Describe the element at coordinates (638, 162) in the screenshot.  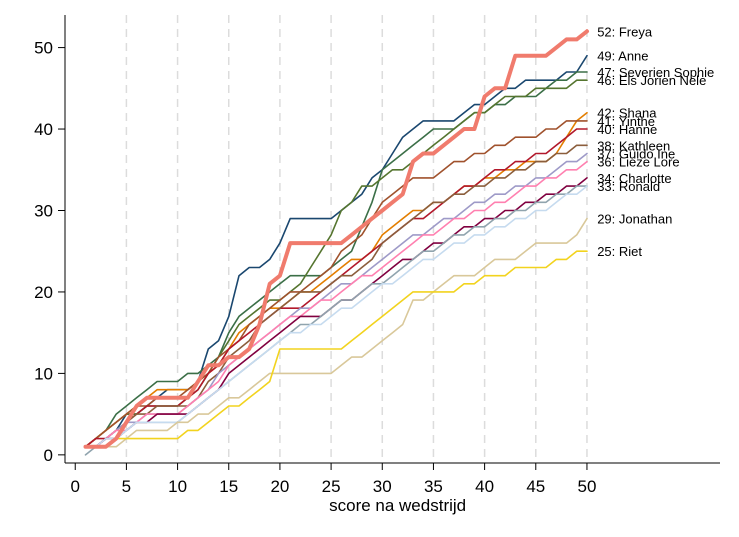
I see `series-end-label: 36: Lieze Lore` at that location.